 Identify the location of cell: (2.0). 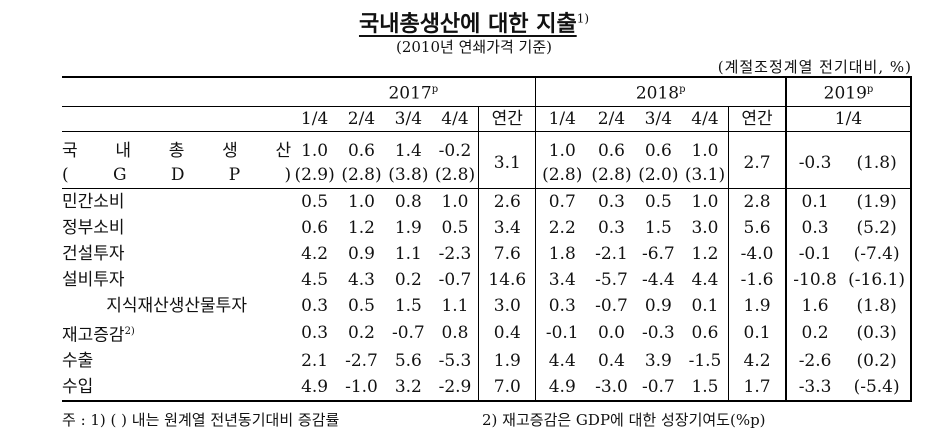
(658, 176).